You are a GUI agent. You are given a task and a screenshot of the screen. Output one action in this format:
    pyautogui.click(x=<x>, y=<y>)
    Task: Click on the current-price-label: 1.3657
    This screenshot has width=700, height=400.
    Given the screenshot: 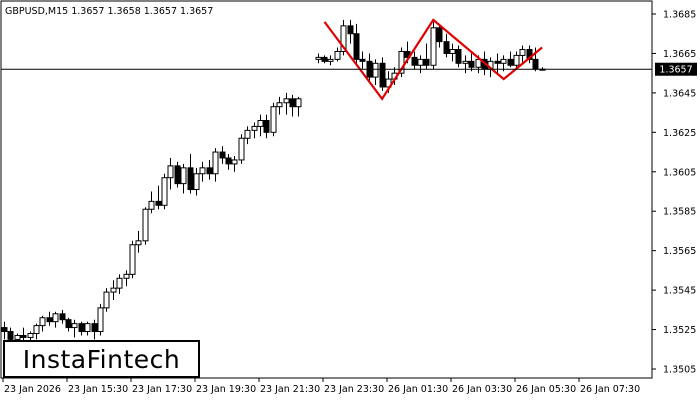 What is the action you would take?
    pyautogui.click(x=675, y=70)
    